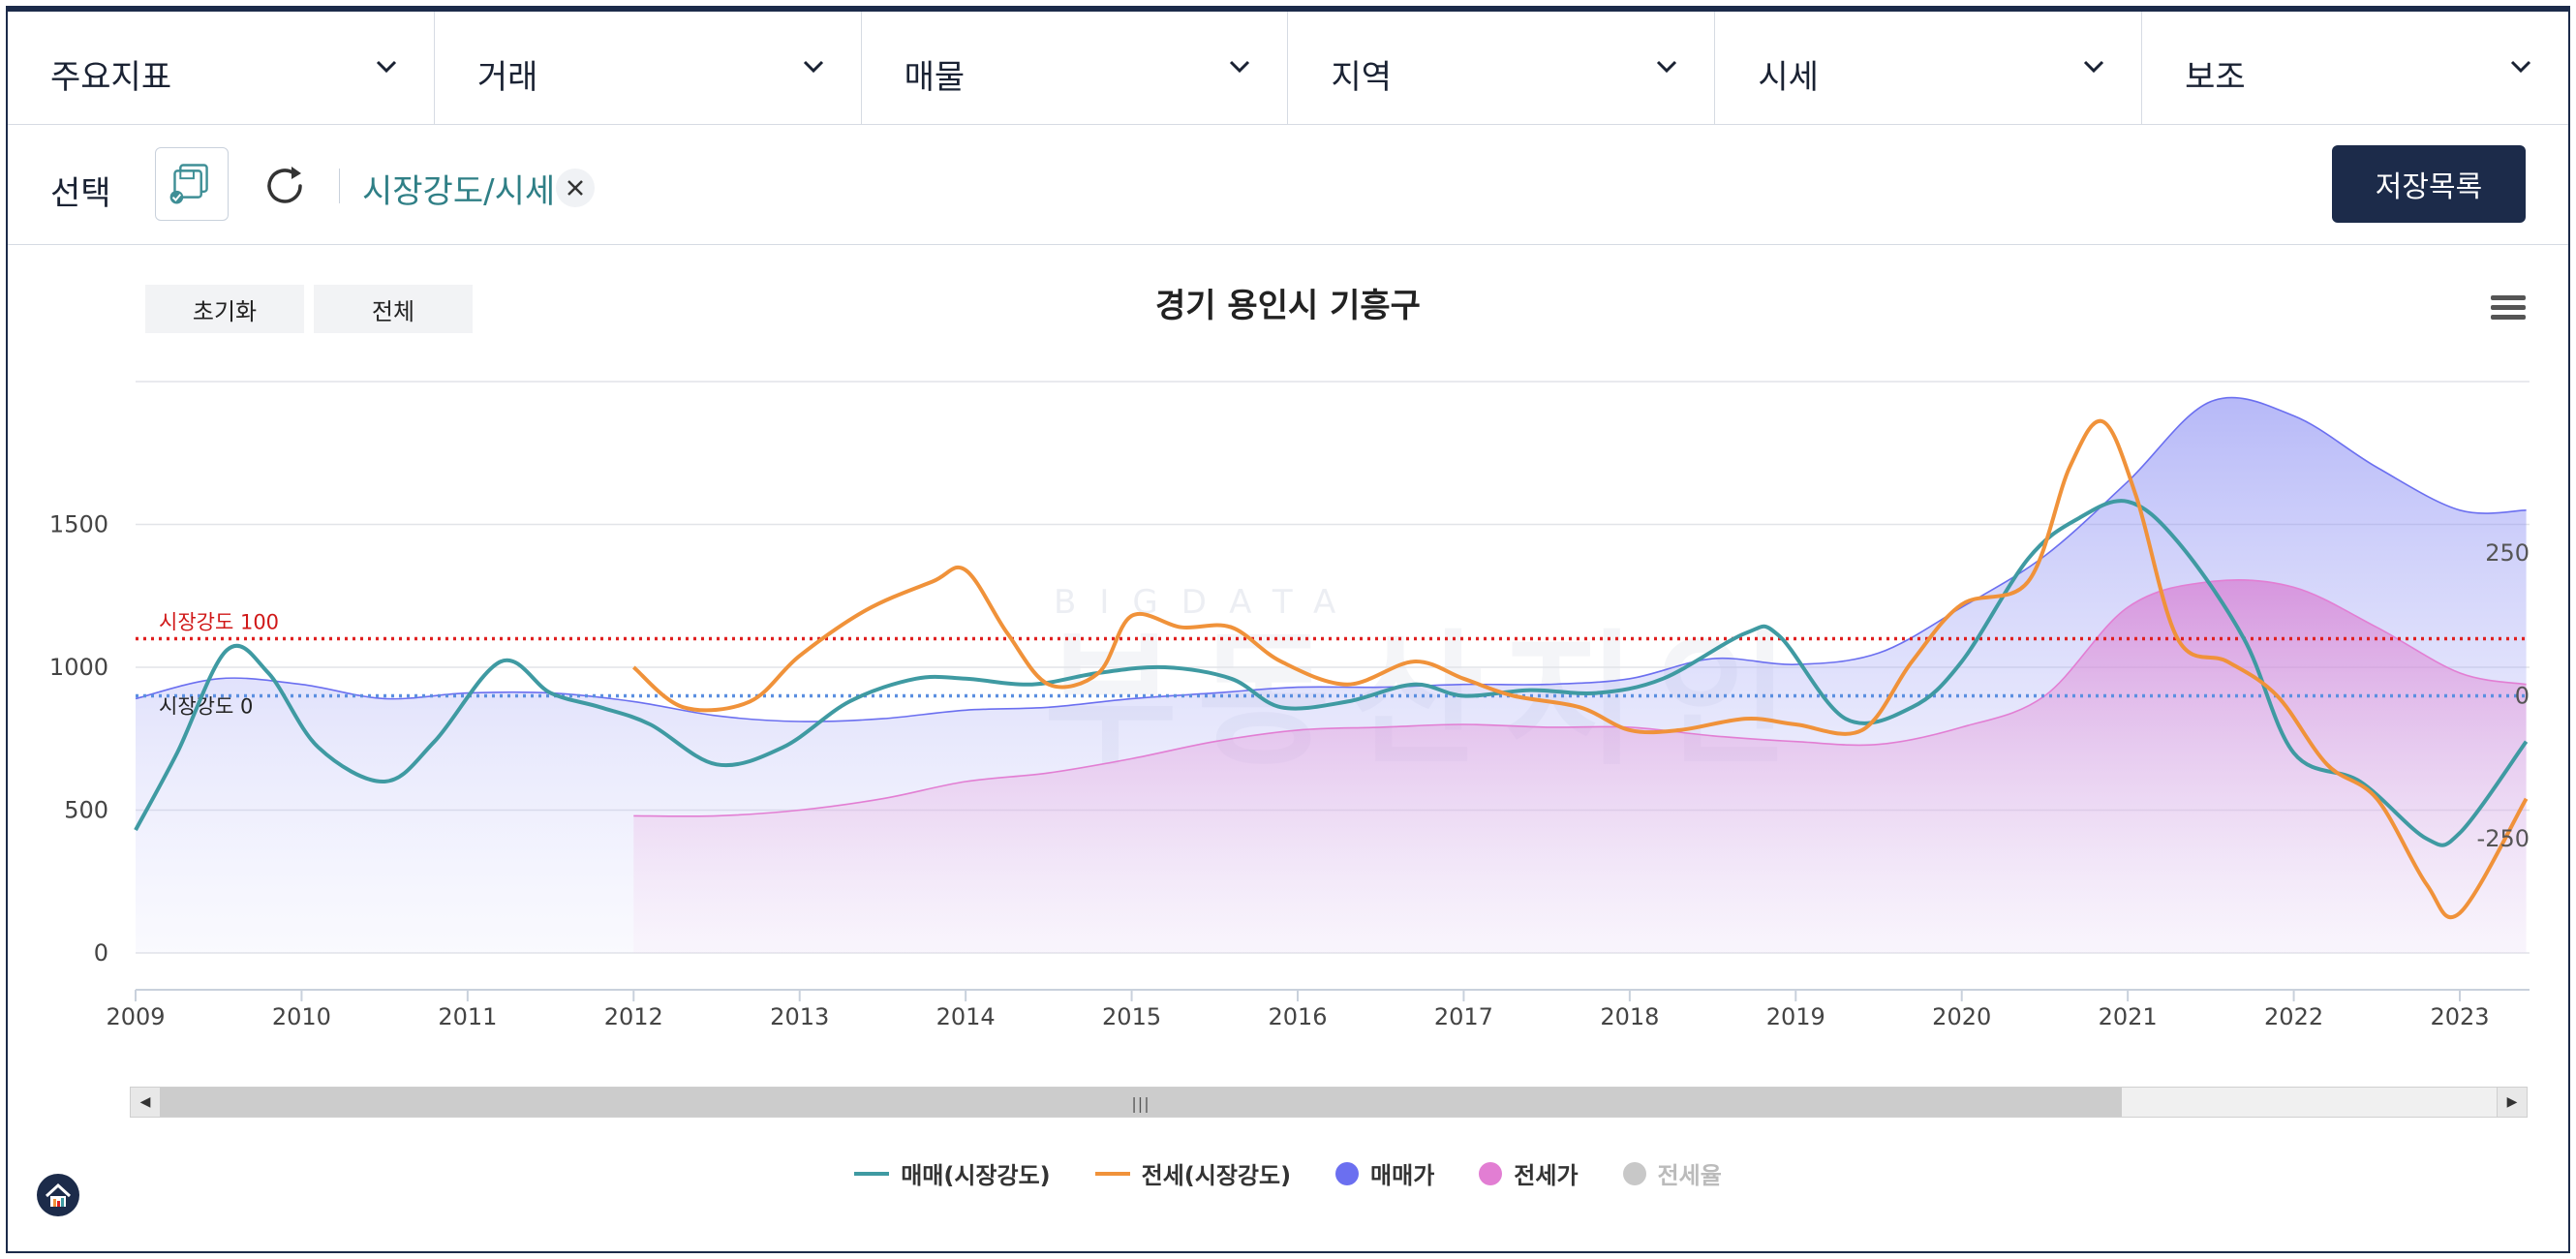  I want to click on watermark-subtext: BIGDATA, so click(1207, 602).